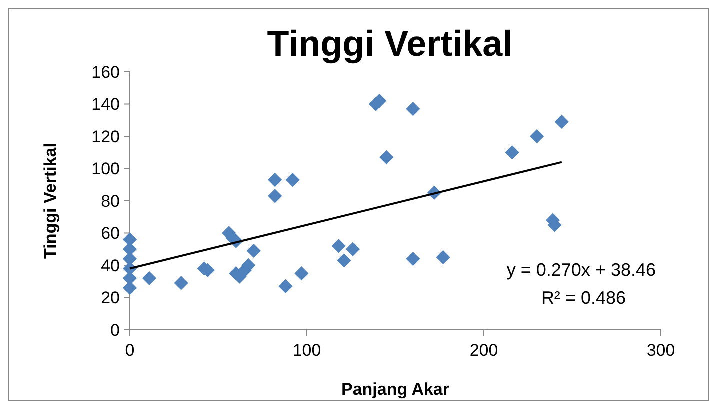 The image size is (716, 401). I want to click on y-tick-label: 80, so click(110, 201).